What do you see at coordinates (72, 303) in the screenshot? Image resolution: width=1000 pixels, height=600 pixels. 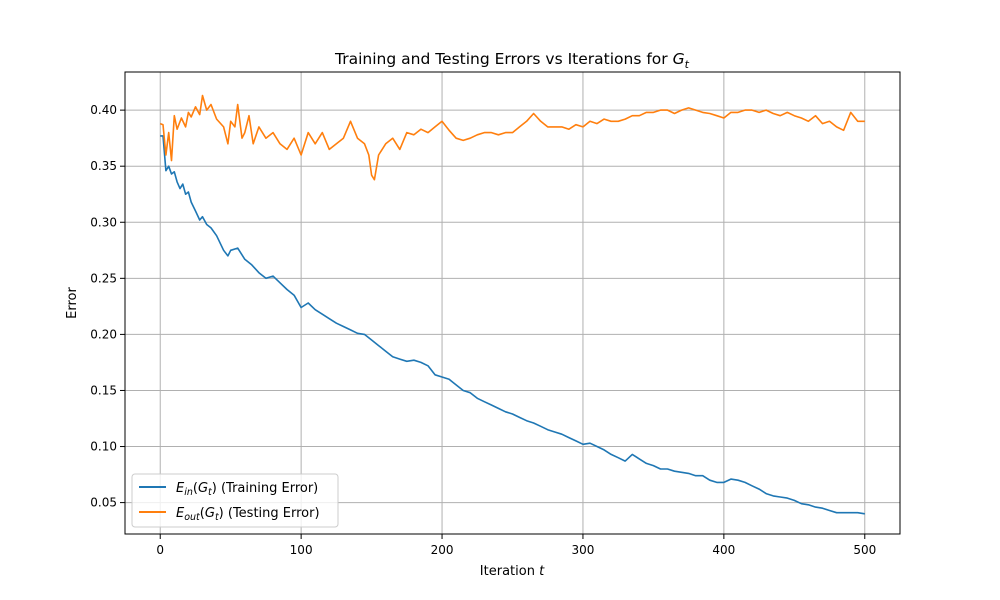 I see `y-axis-label: Error` at bounding box center [72, 303].